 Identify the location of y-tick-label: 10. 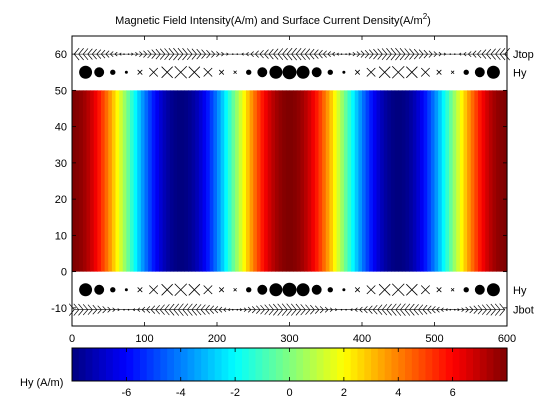
(61, 236).